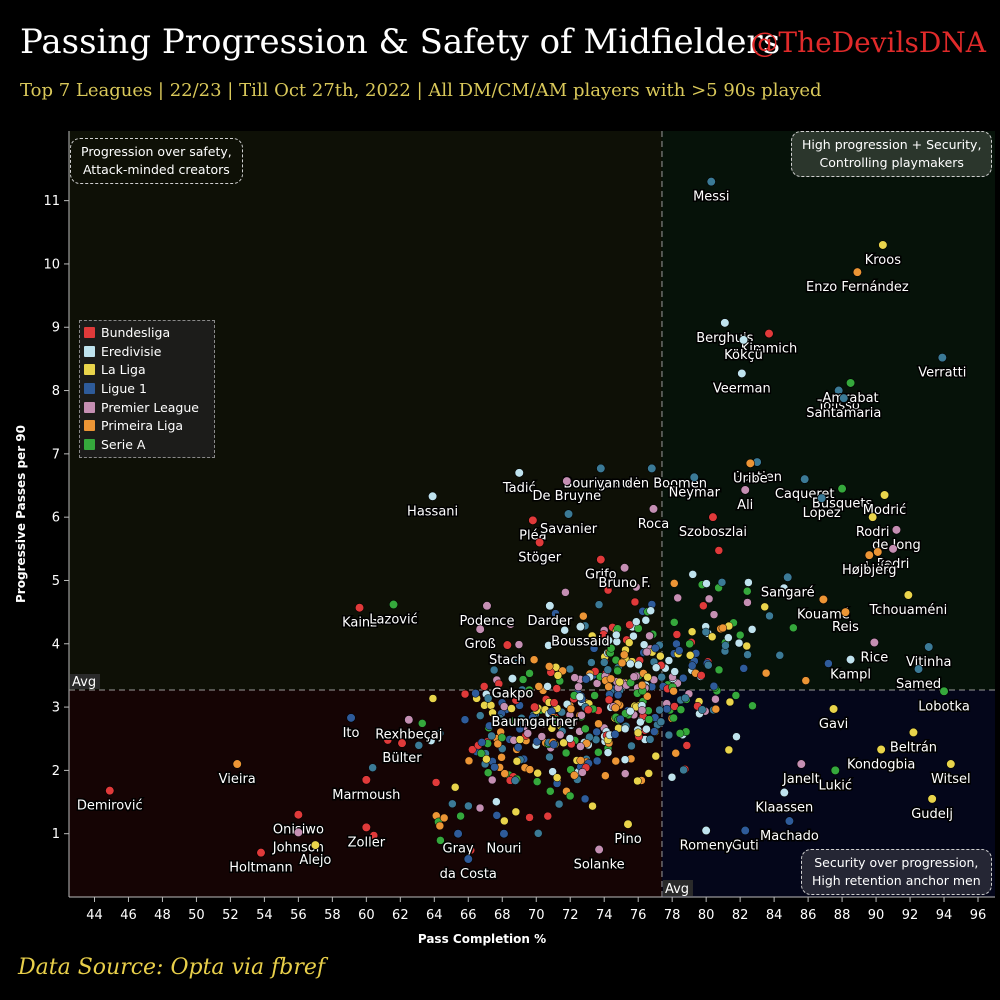 The width and height of the screenshot is (1000, 1000). Describe the element at coordinates (540, 557) in the screenshot. I see `point-label: Stöger` at that location.